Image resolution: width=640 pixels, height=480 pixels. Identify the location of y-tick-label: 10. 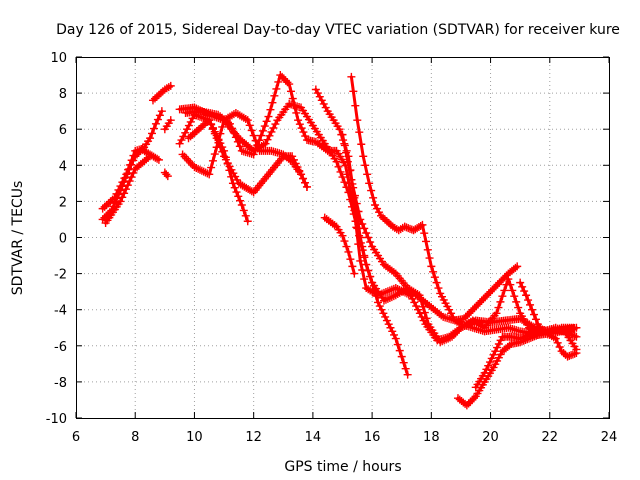
(58, 58).